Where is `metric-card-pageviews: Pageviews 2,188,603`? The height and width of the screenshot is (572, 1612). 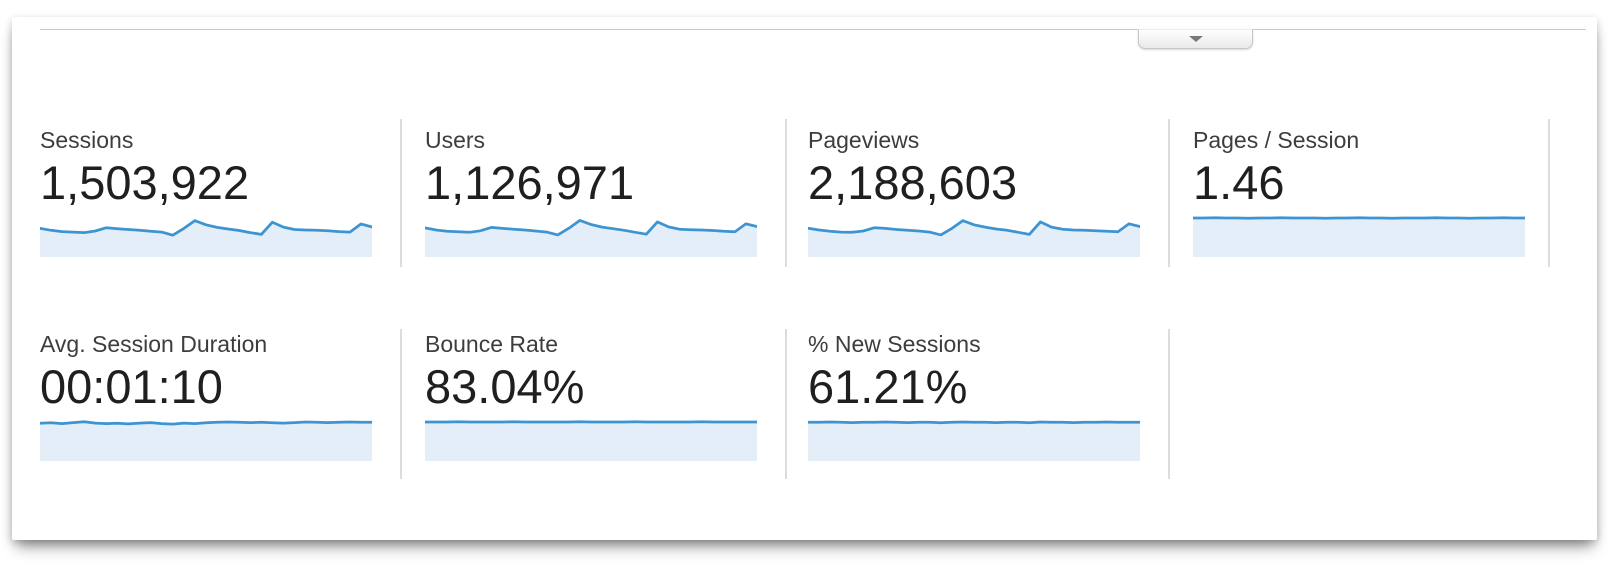 metric-card-pageviews: Pageviews 2,188,603 is located at coordinates (974, 192).